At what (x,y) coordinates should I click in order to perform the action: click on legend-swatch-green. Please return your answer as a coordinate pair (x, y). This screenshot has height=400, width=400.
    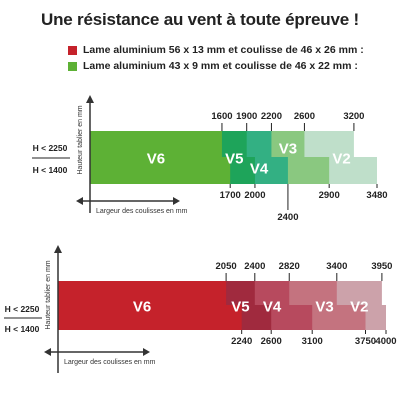
    Looking at the image, I should click on (72, 66).